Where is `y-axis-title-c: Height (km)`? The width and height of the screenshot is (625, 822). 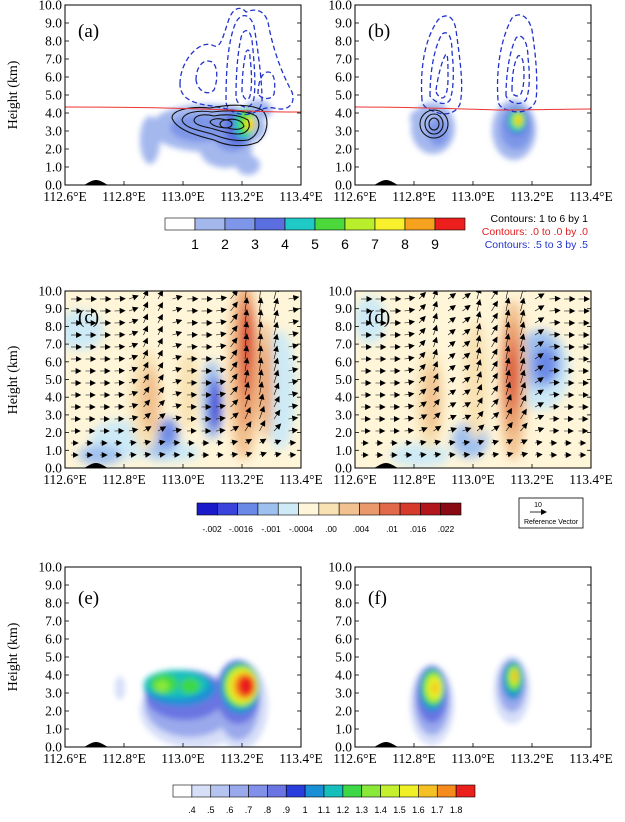
y-axis-title-c: Height (km) is located at coordinates (13, 379).